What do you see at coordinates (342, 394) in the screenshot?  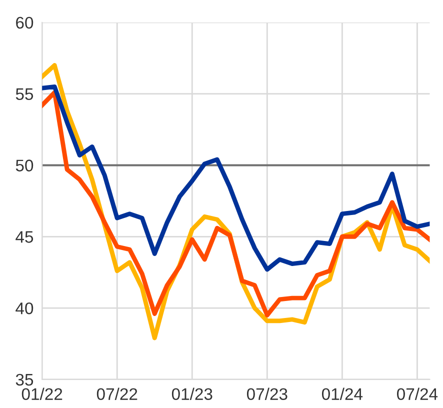 I see `x-tick-label: 01/24` at bounding box center [342, 394].